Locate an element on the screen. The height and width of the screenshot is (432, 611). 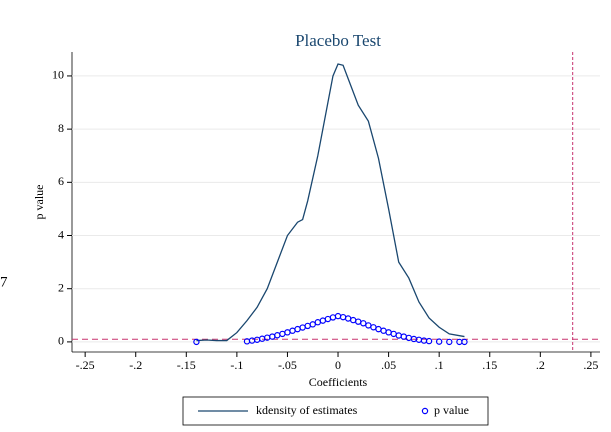
x-tick-label: -.1 is located at coordinates (236, 365).